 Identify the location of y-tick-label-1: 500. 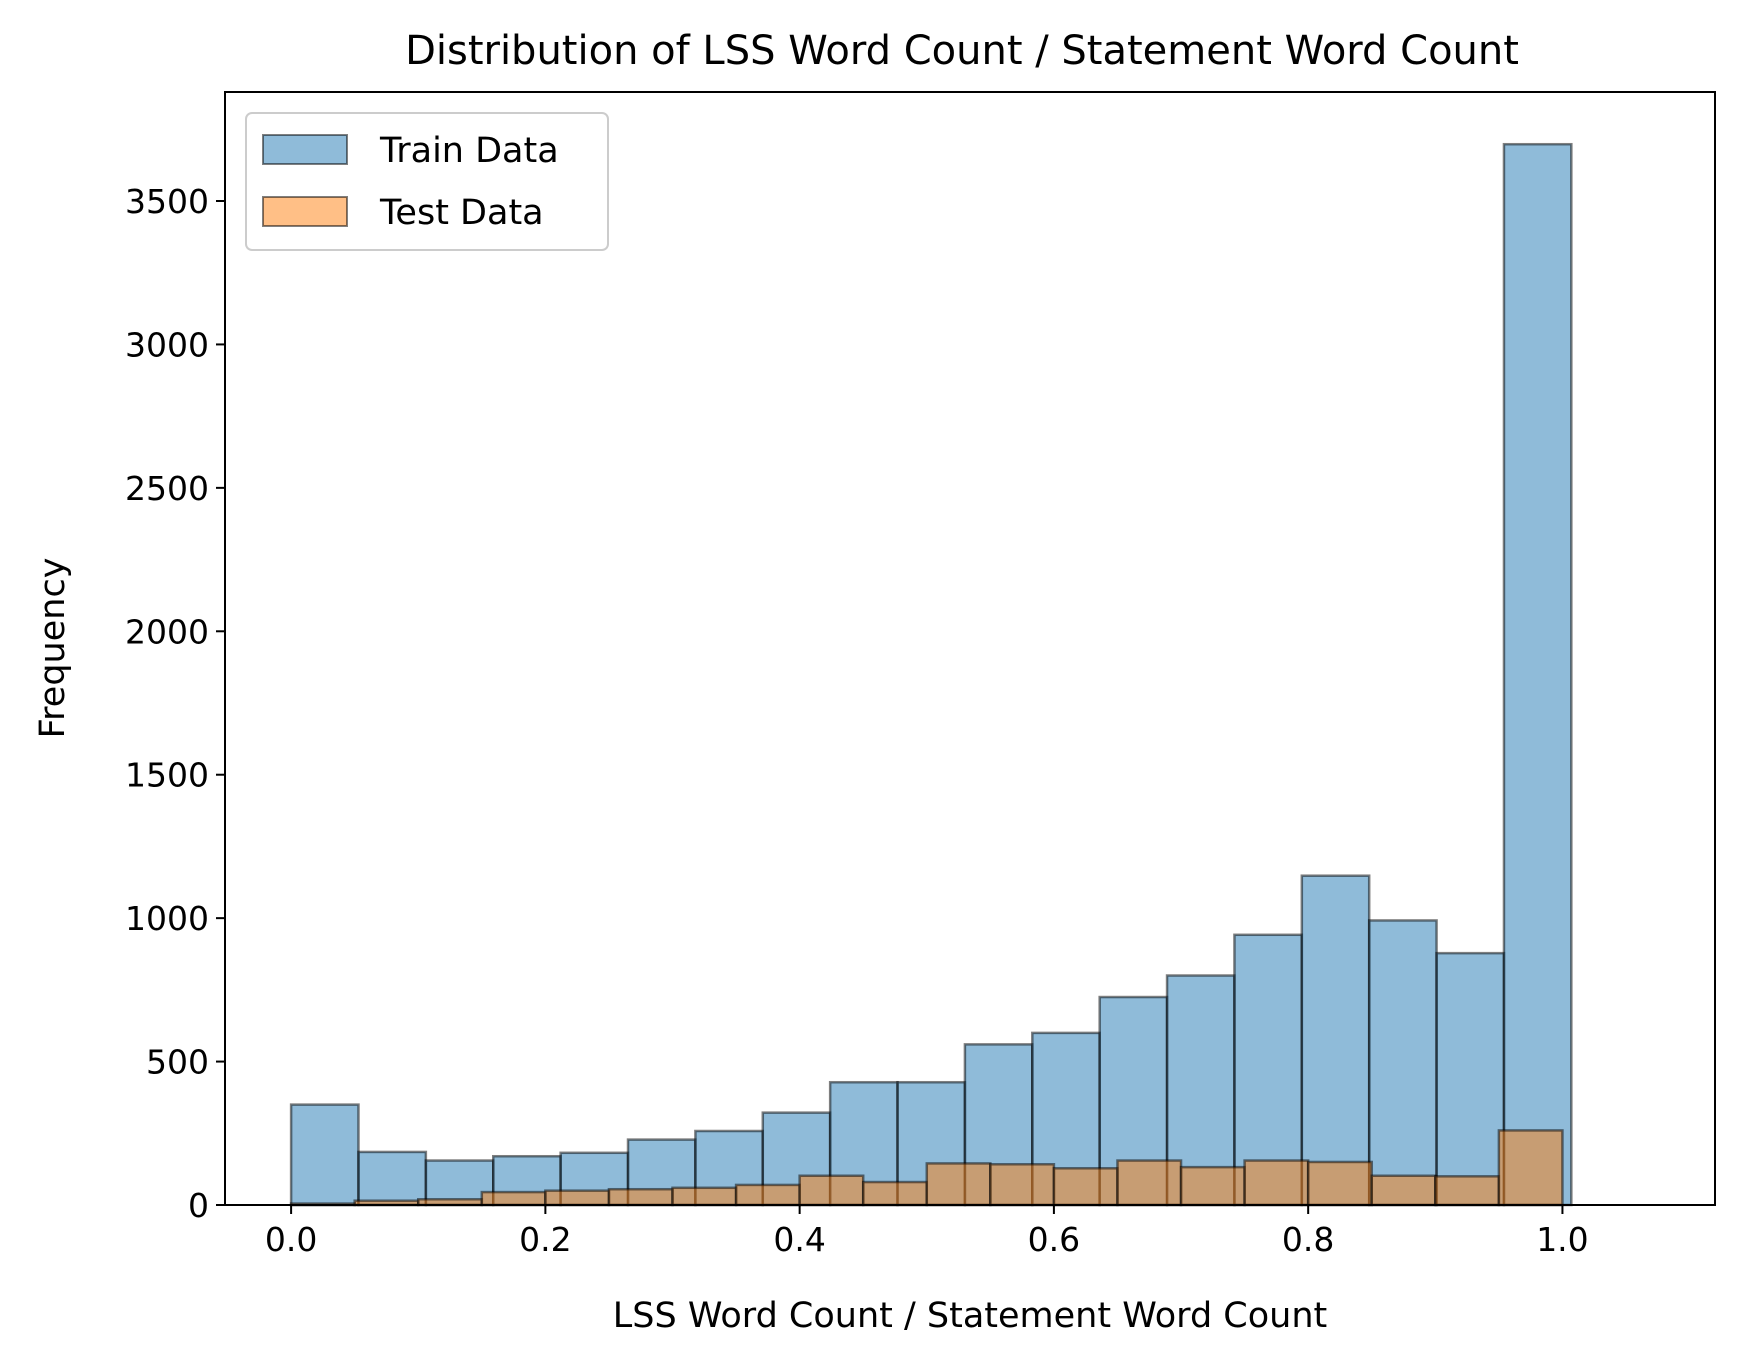
(177, 1062).